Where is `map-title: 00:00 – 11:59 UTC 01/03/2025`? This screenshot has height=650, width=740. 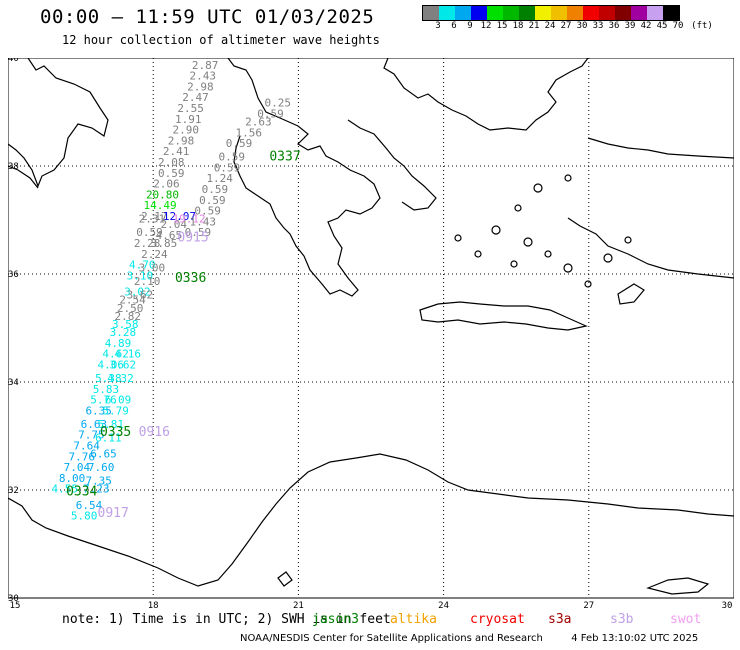
map-title: 00:00 – 11:59 UTC 01/03/2025 is located at coordinates (207, 17).